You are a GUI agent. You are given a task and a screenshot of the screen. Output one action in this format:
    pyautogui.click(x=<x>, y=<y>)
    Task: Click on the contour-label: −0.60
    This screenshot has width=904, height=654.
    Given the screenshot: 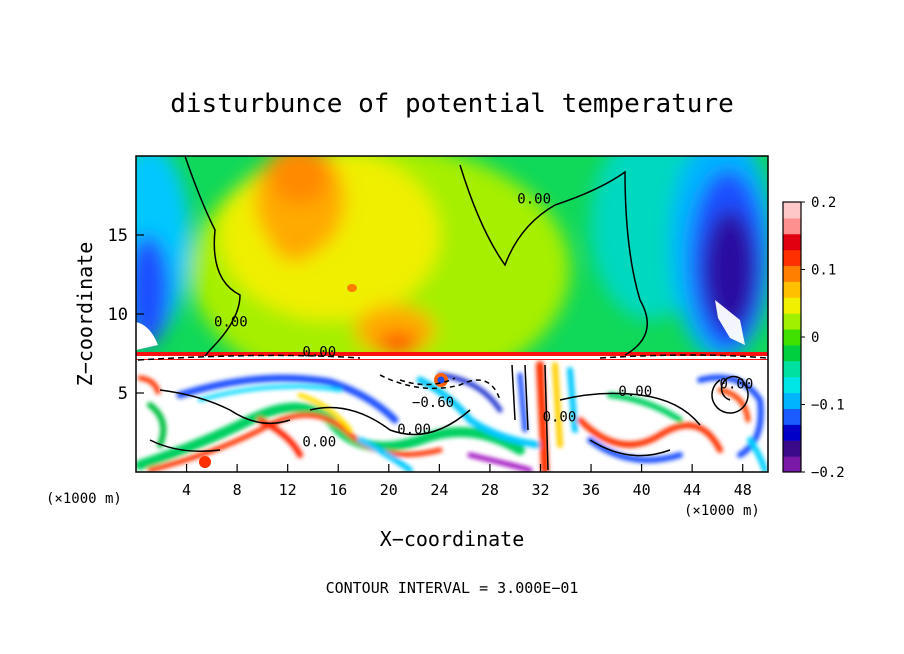 What is the action you would take?
    pyautogui.click(x=433, y=403)
    